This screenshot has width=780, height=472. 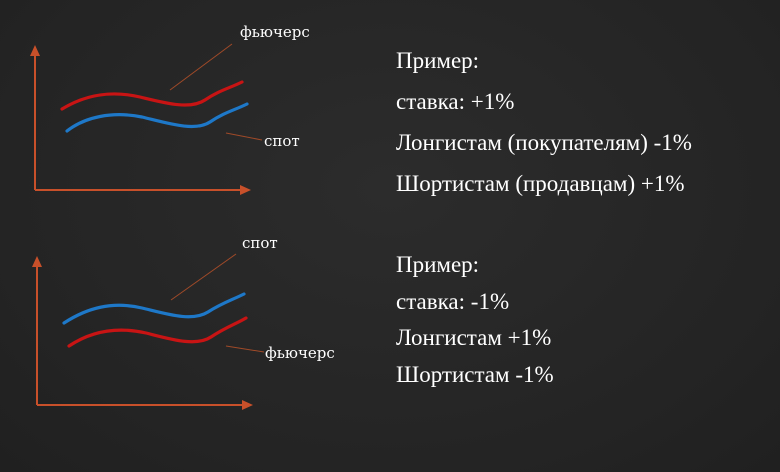 What do you see at coordinates (245, 349) in the screenshot?
I see `bottom-futures-leader` at bounding box center [245, 349].